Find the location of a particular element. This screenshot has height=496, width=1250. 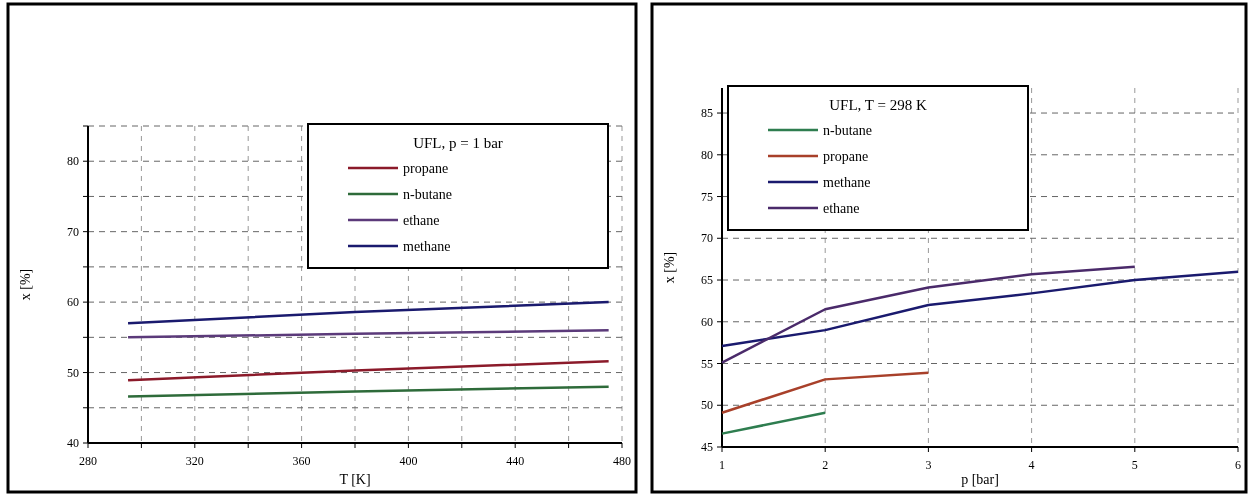

x-axis-title: p [bar] is located at coordinates (980, 479).